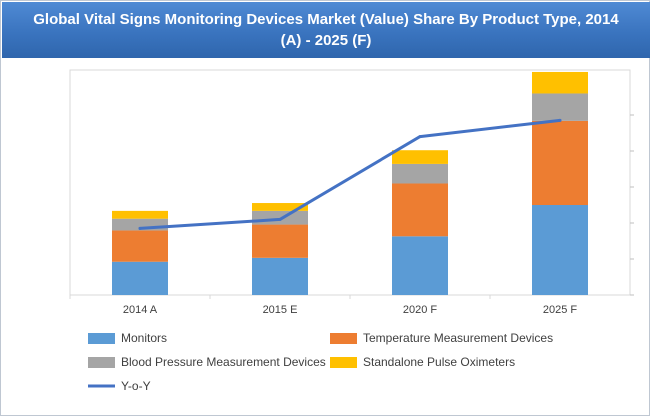  What do you see at coordinates (326, 40) in the screenshot?
I see `chart-title-line-2: (A) - 2025 (F)` at bounding box center [326, 40].